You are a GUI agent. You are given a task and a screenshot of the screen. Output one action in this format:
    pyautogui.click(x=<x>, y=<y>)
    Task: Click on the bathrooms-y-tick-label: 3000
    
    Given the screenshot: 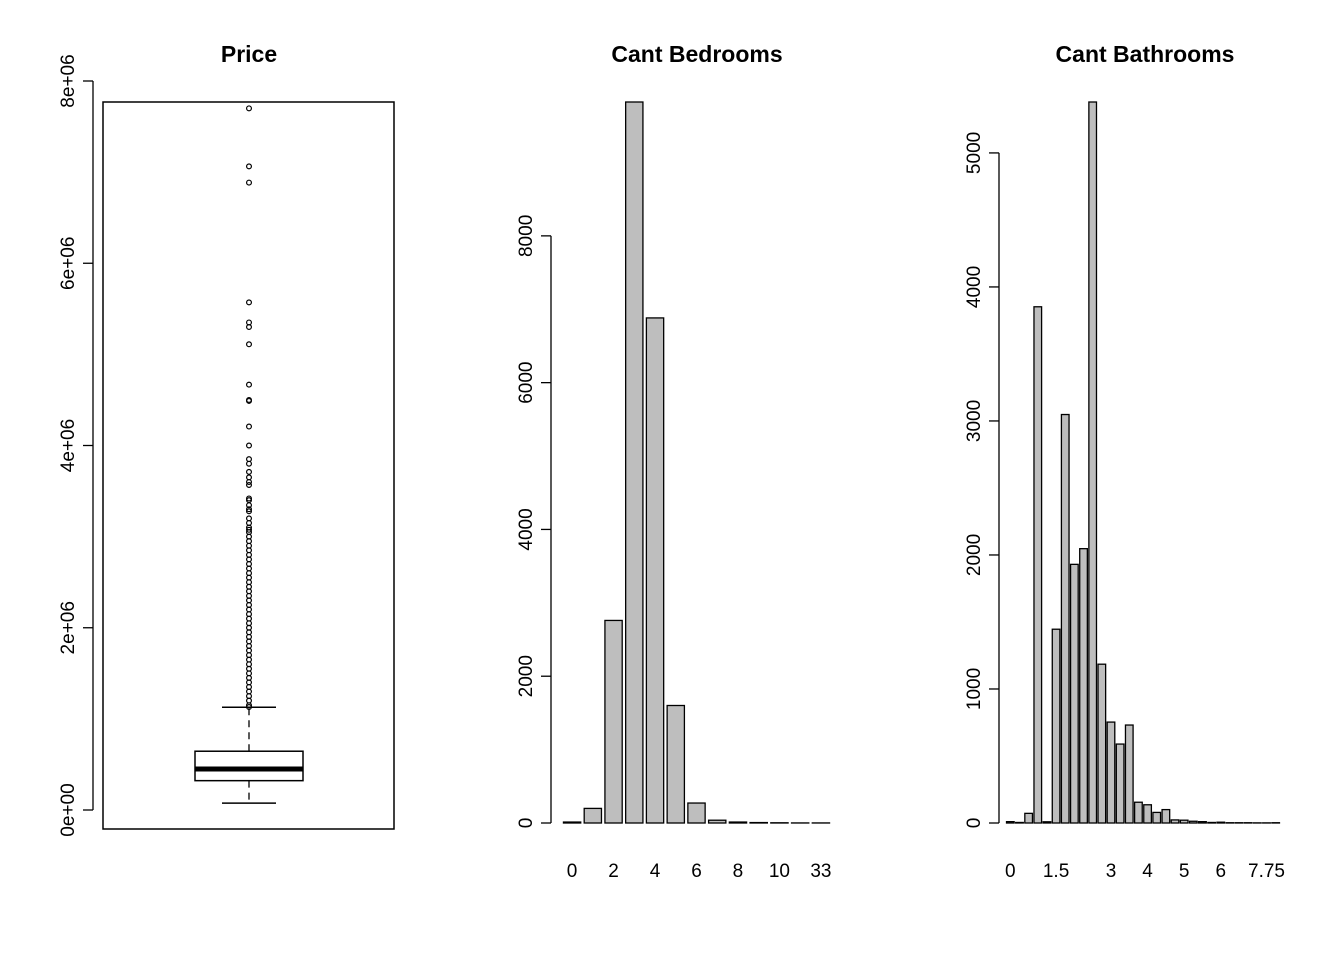 What is the action you would take?
    pyautogui.click(x=974, y=421)
    